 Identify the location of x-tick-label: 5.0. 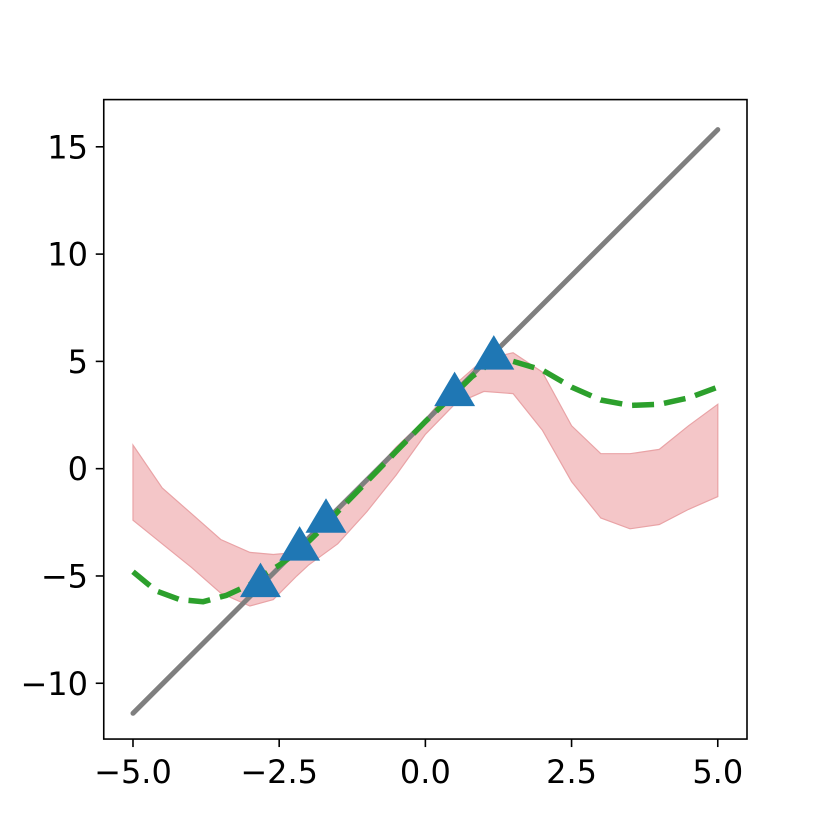
(717, 772).